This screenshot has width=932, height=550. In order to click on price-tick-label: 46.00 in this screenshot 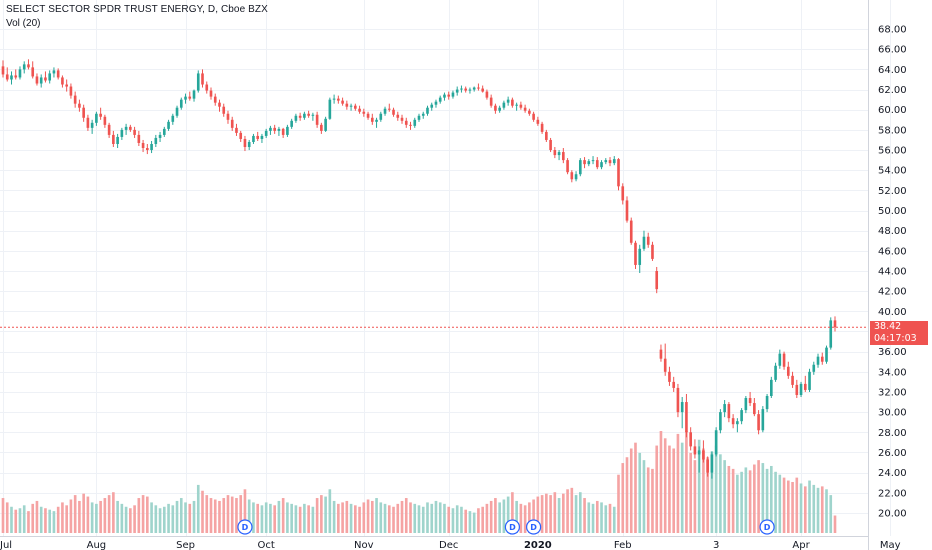, I will do `click(892, 251)`.